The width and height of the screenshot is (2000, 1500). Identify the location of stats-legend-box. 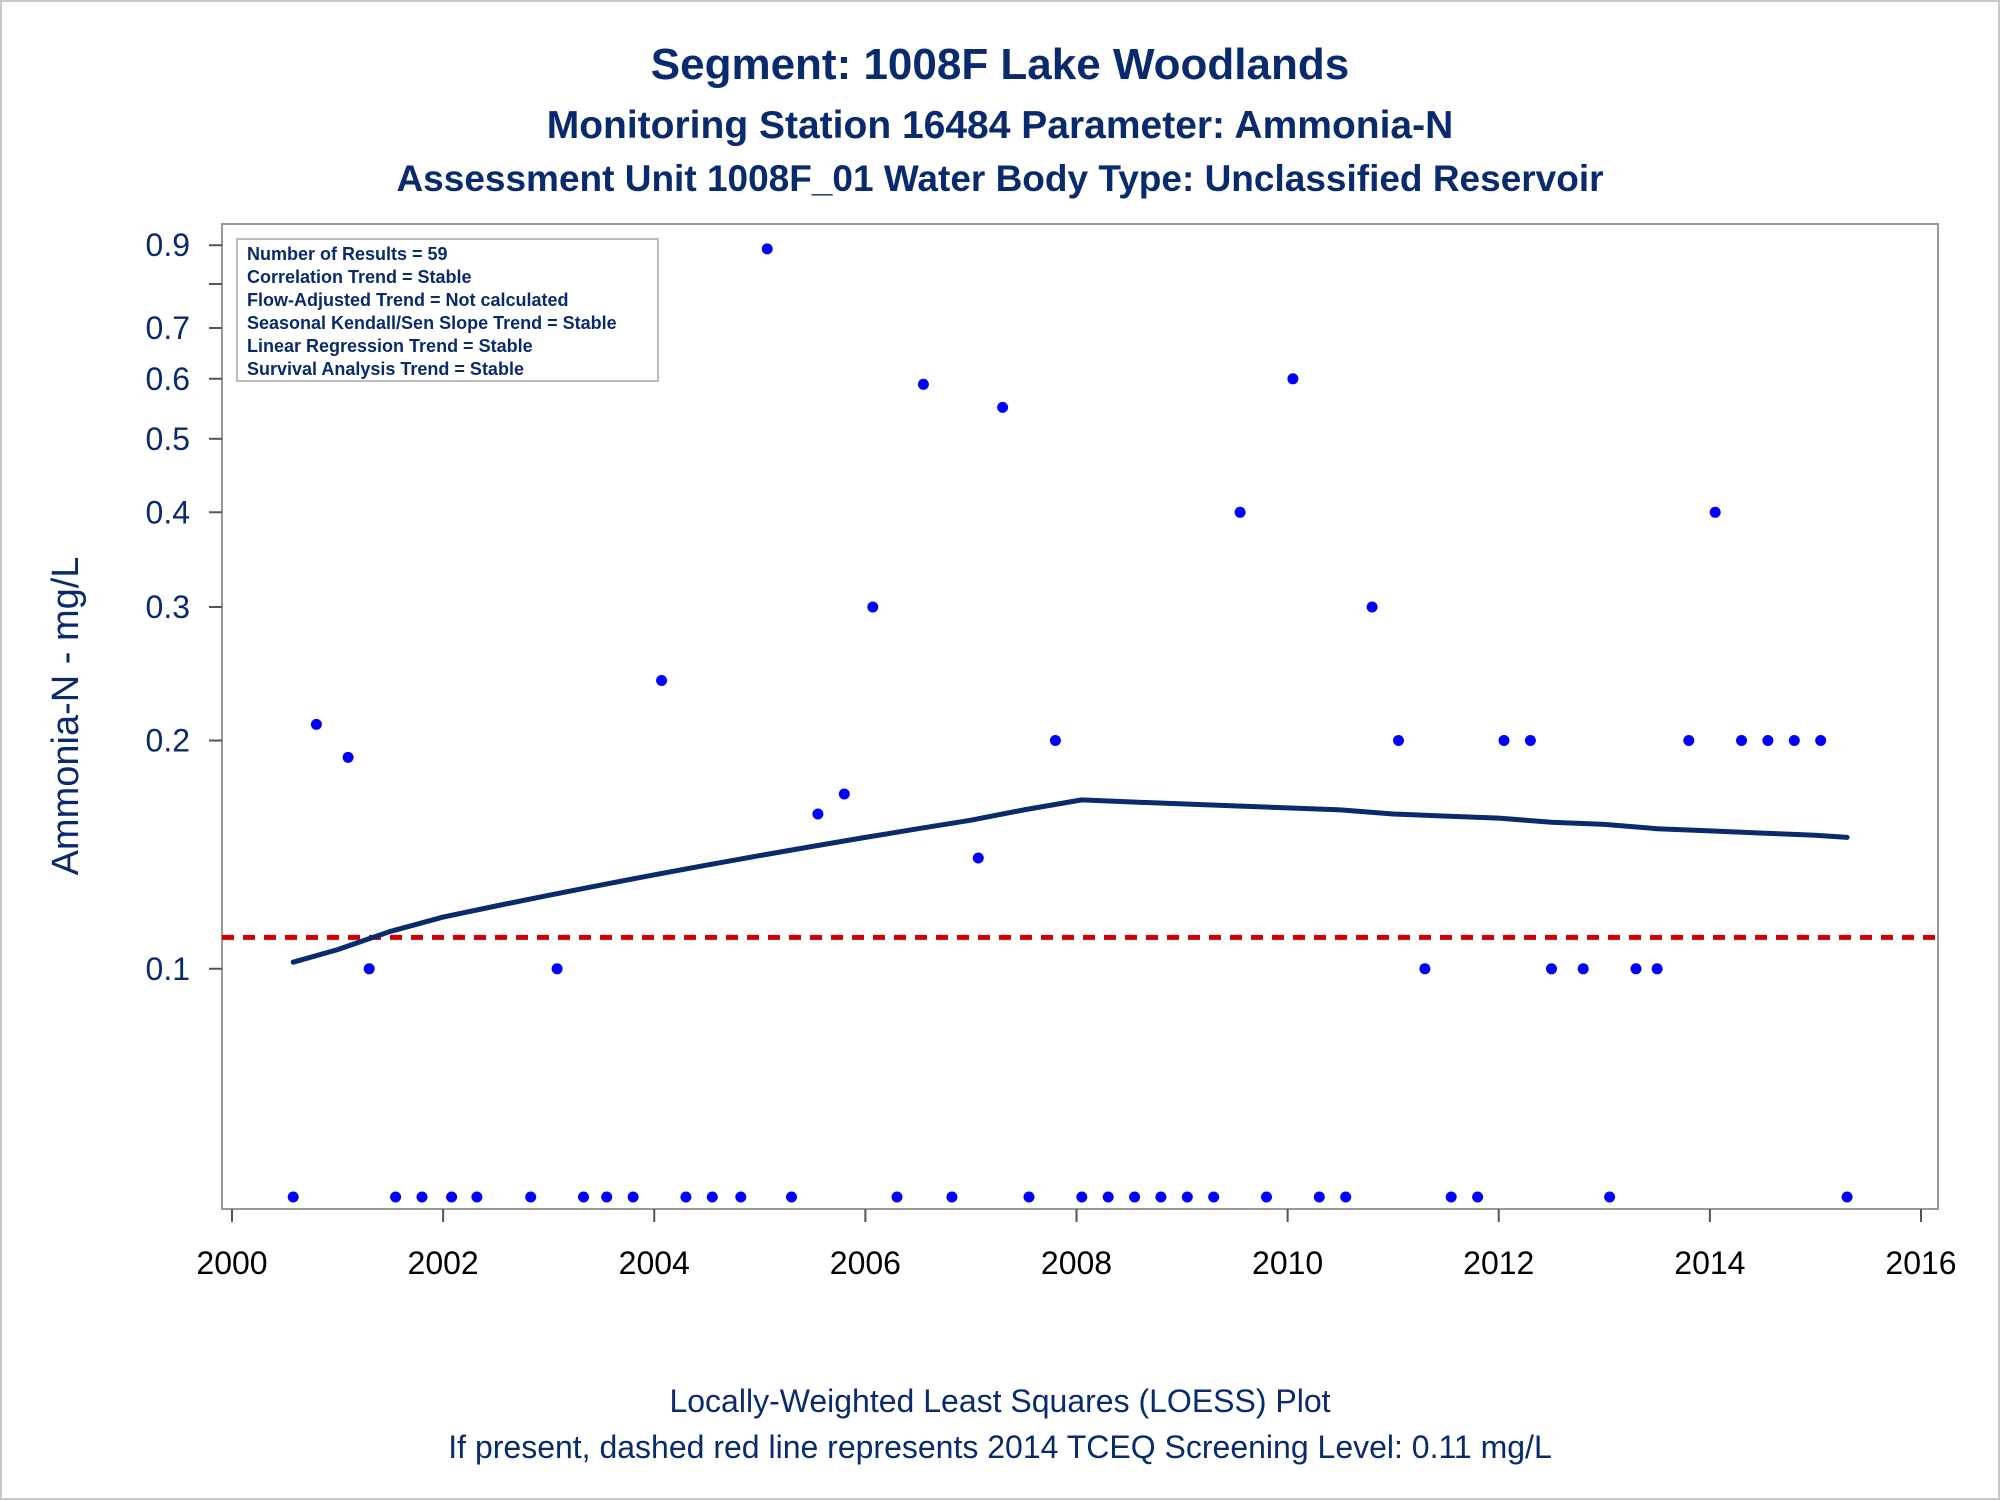
(447, 310).